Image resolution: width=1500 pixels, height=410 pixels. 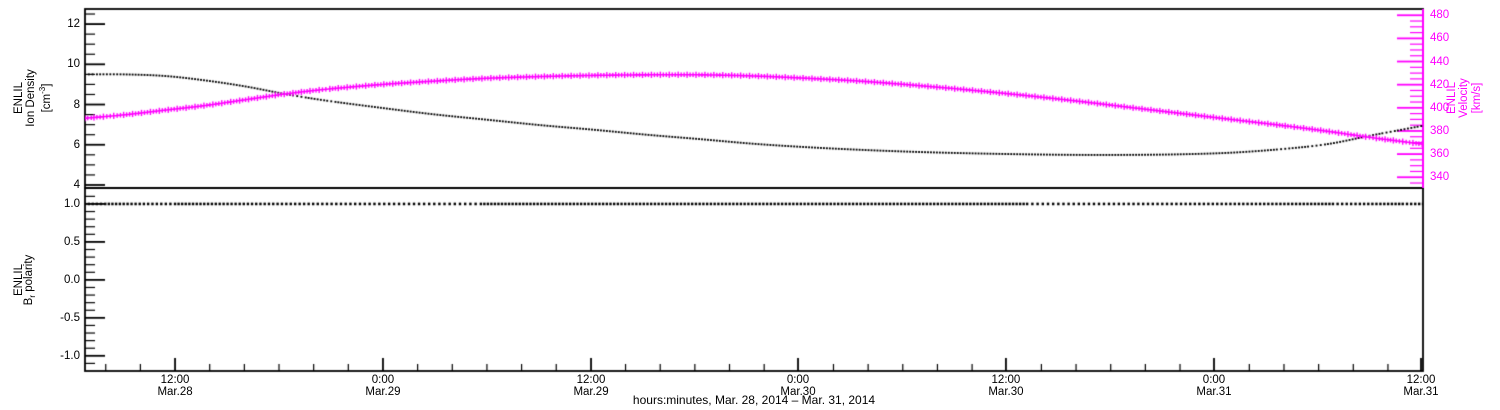 What do you see at coordinates (70, 355) in the screenshot?
I see `polarity-tick-label: -1.0` at bounding box center [70, 355].